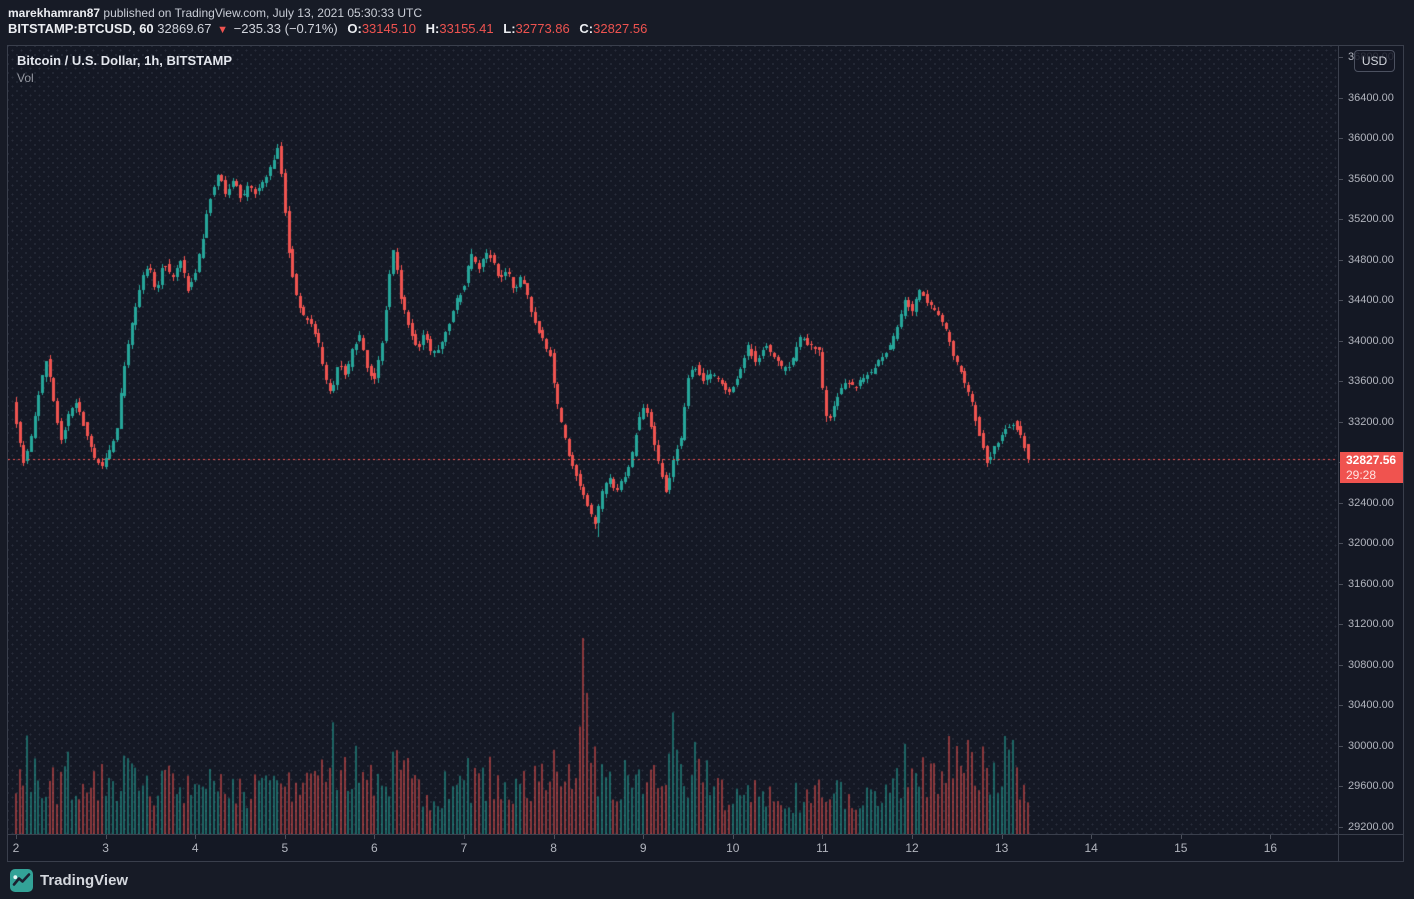 This screenshot has height=899, width=1414. I want to click on last-price-value: 32869.67, so click(184, 28).